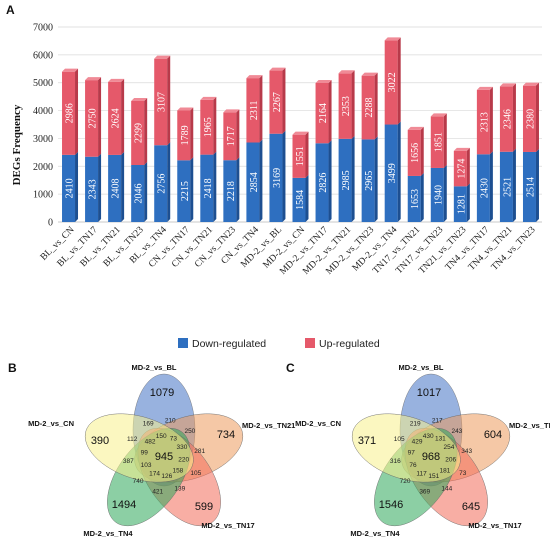 This screenshot has width=550, height=546. What do you see at coordinates (431, 457) in the screenshot?
I see `venn-count-center: 968` at bounding box center [431, 457].